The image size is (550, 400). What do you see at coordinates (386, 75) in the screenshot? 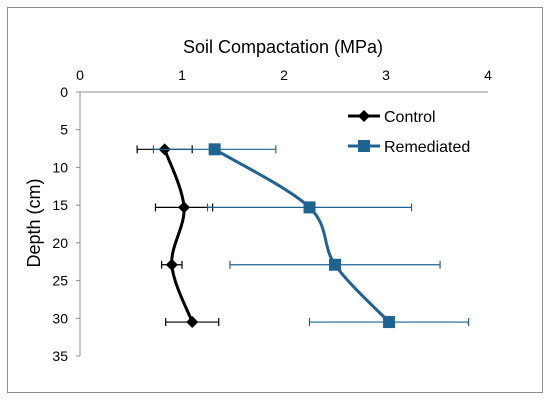
I see `x-tick-label: 3` at bounding box center [386, 75].